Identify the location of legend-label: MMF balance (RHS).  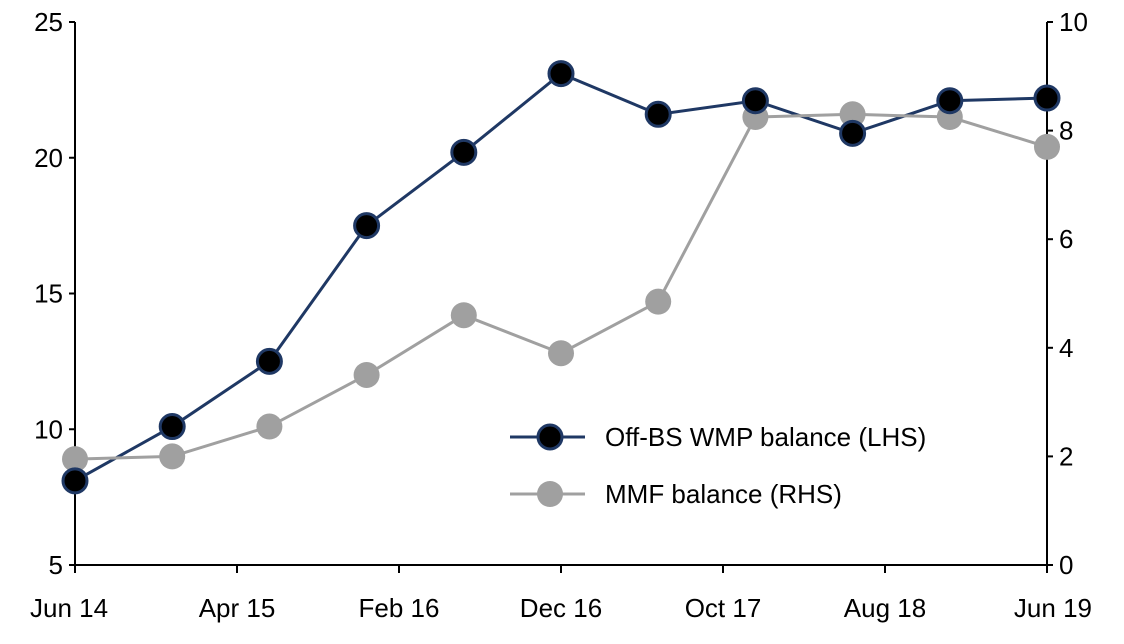
(723, 494).